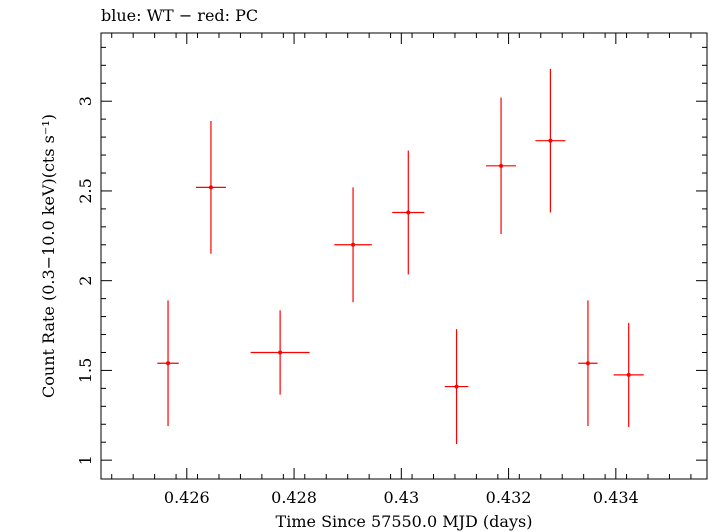  Describe the element at coordinates (85, 190) in the screenshot. I see `y-tick-label: 2.5` at that location.